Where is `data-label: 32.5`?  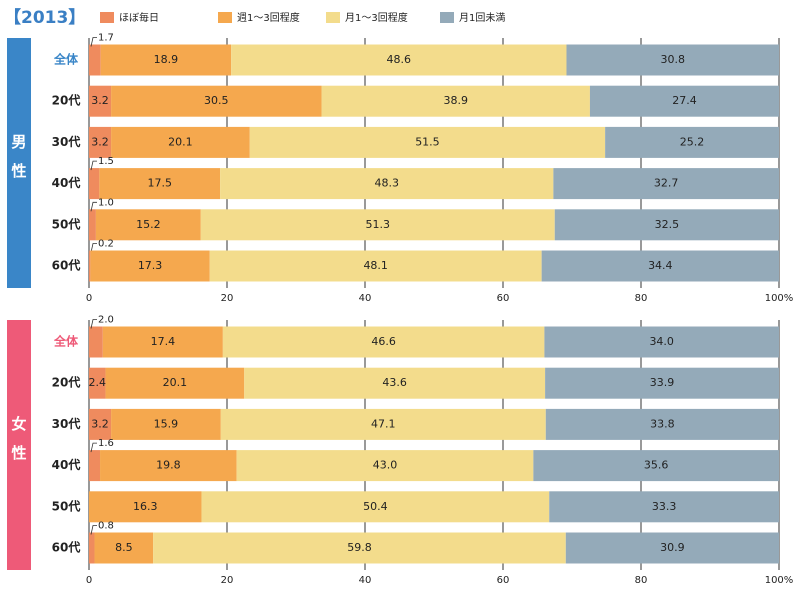
data-label: 32.5 is located at coordinates (667, 224).